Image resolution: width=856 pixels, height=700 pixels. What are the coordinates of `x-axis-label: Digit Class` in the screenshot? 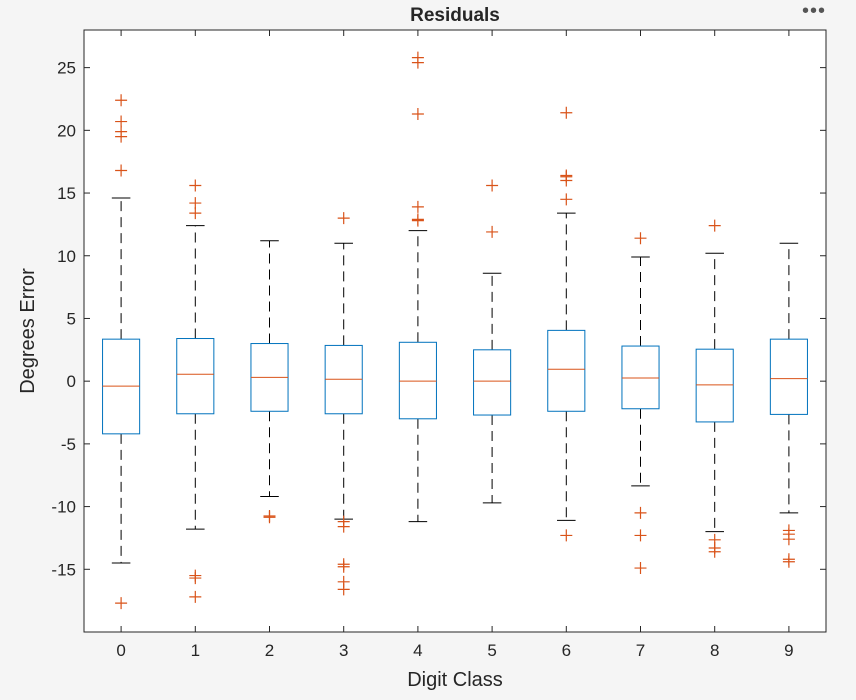 It's located at (455, 680).